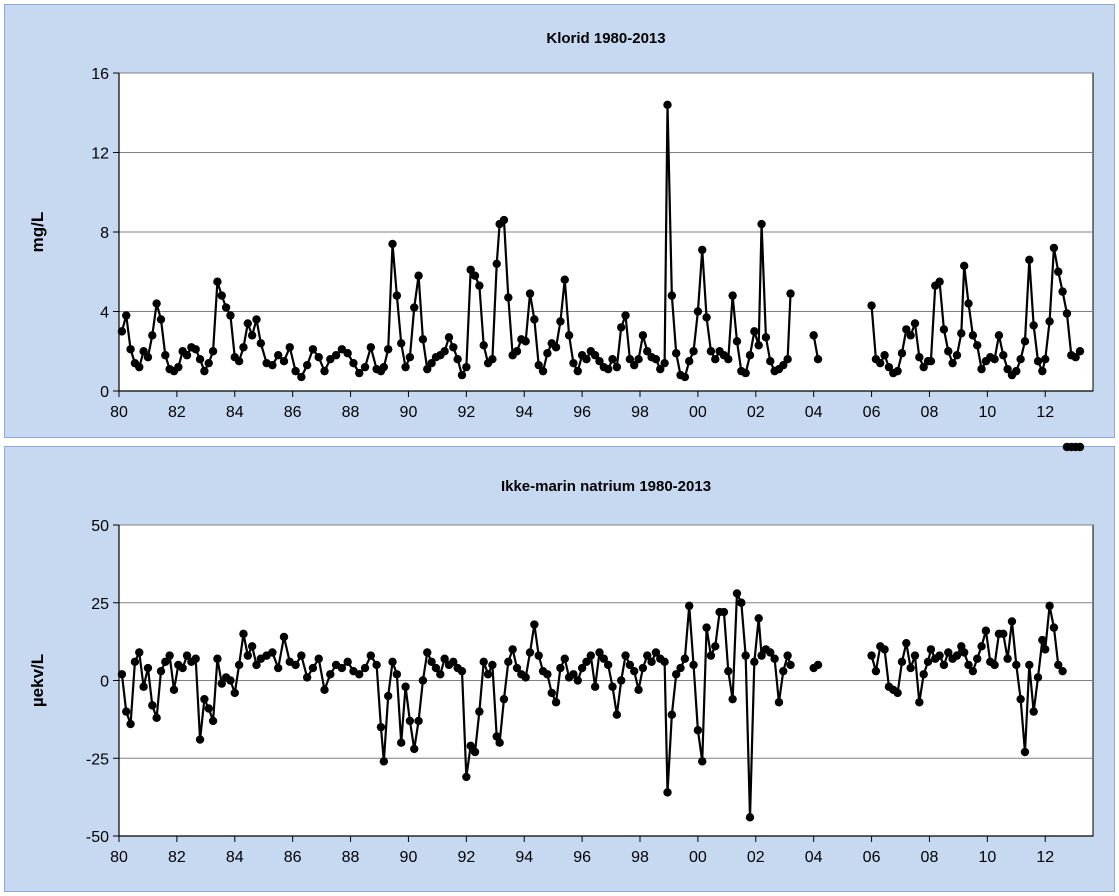 The height and width of the screenshot is (896, 1119). Describe the element at coordinates (351, 412) in the screenshot. I see `x-tick-label: 88` at that location.